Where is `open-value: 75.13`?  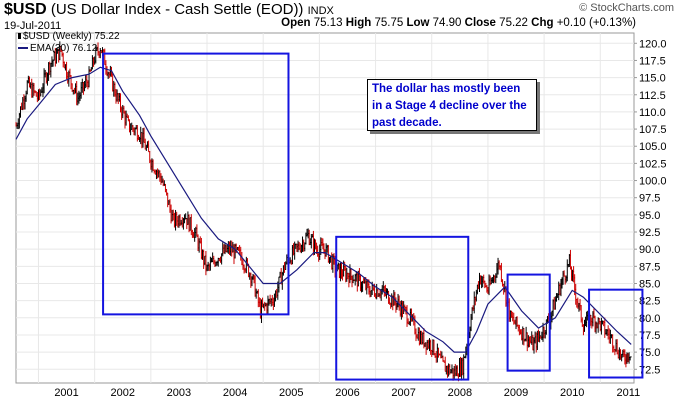
open-value: 75.13 is located at coordinates (328, 23).